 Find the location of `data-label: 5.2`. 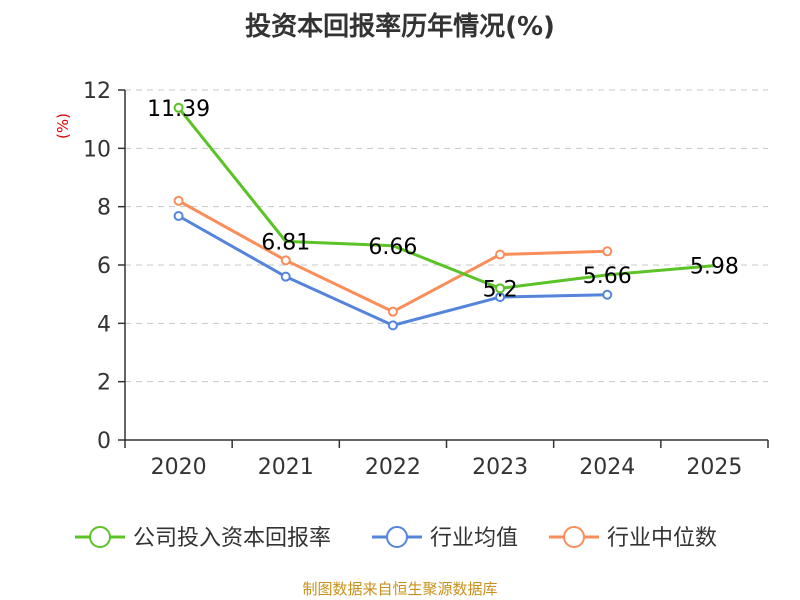

data-label: 5.2 is located at coordinates (500, 289).